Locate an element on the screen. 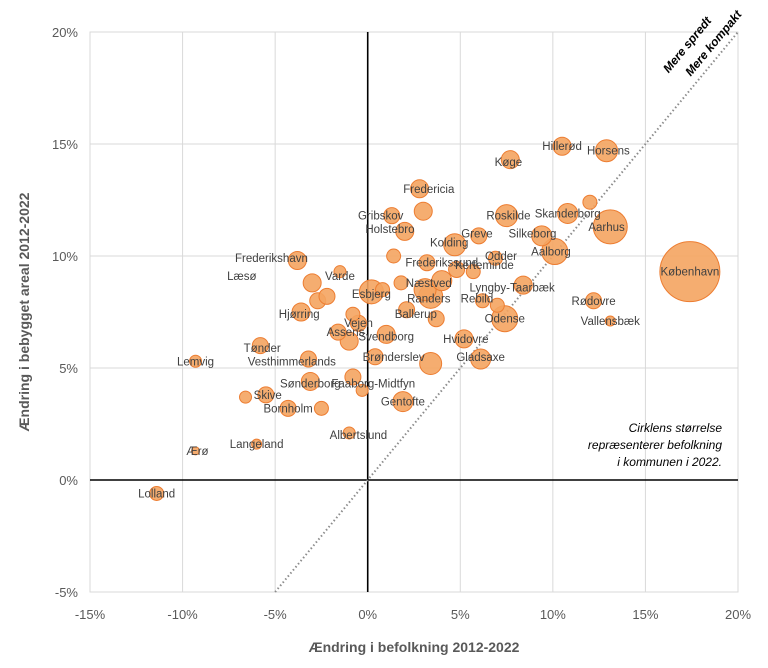 The width and height of the screenshot is (768, 668). point-label: Hillerød is located at coordinates (562, 147).